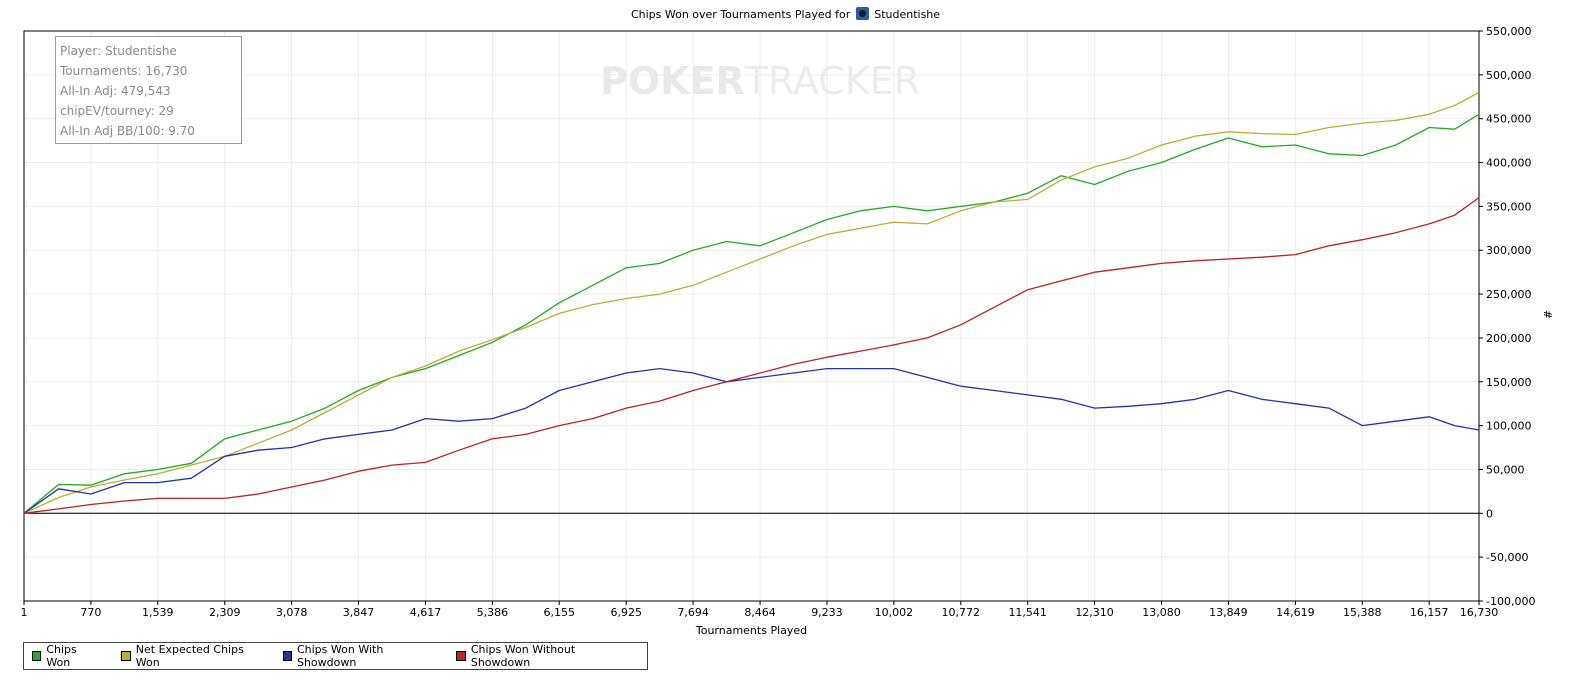  What do you see at coordinates (1509, 75) in the screenshot?
I see `y-tick-label: 500,000` at bounding box center [1509, 75].